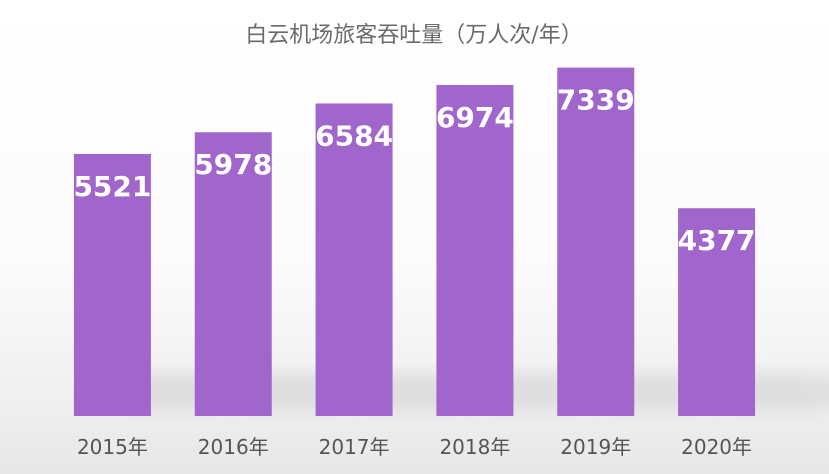 Image resolution: width=829 pixels, height=474 pixels. Describe the element at coordinates (112, 186) in the screenshot. I see `value-label-0: 5521` at that location.